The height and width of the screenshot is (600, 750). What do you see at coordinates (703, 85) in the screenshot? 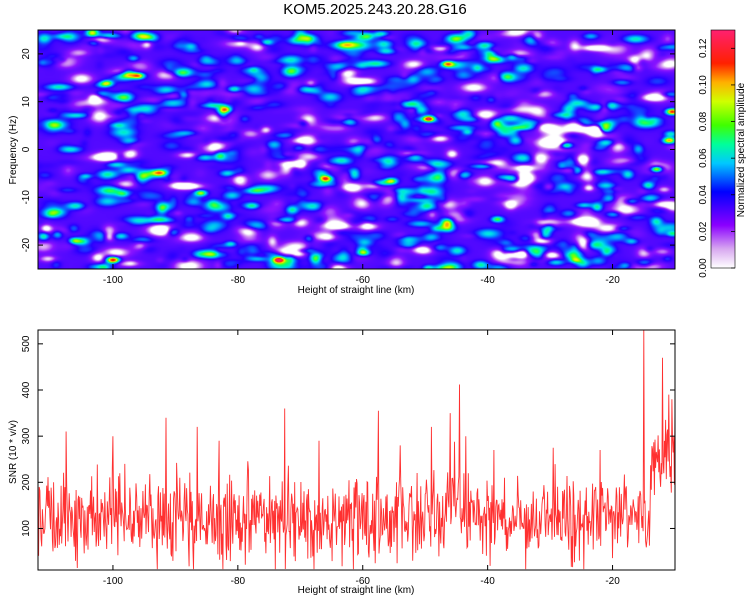
I see `colorbar-tick-label: 0.10` at bounding box center [703, 85].